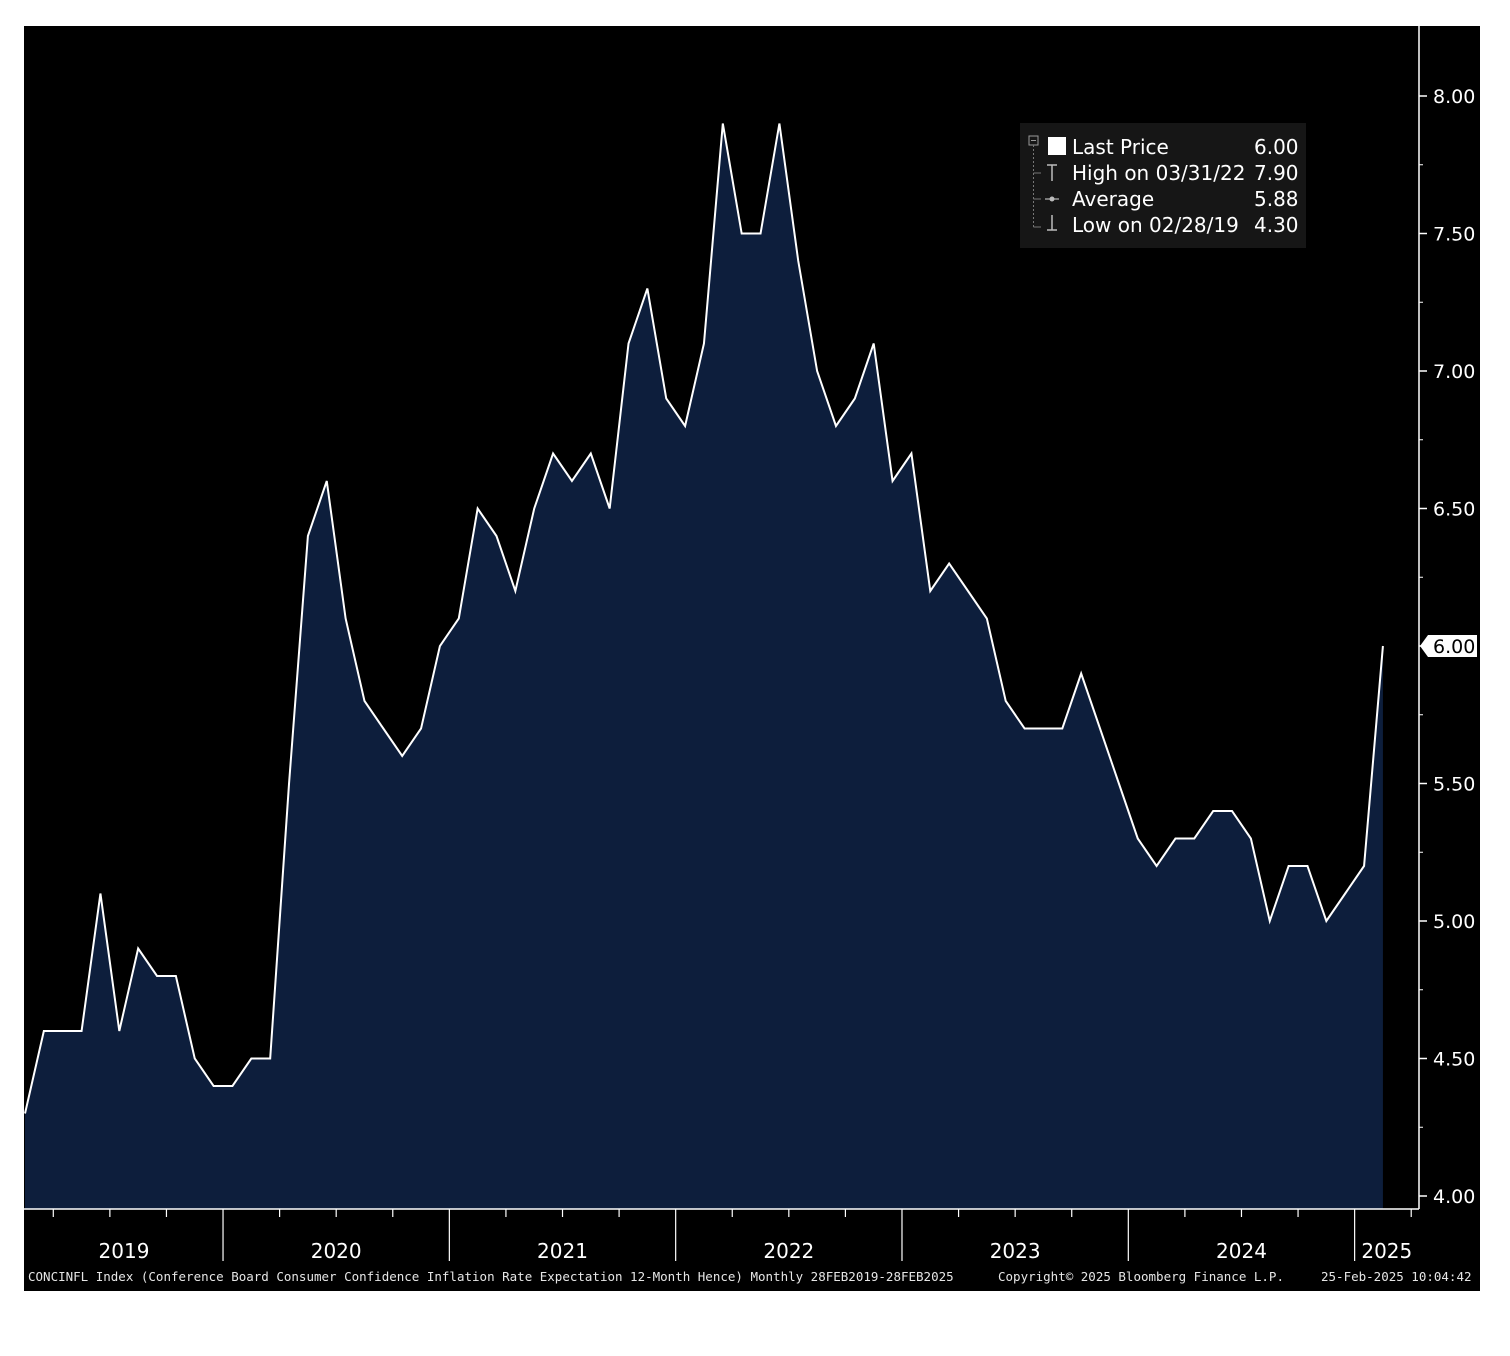  Describe the element at coordinates (1454, 647) in the screenshot. I see `last-value-label: 6.00` at that location.